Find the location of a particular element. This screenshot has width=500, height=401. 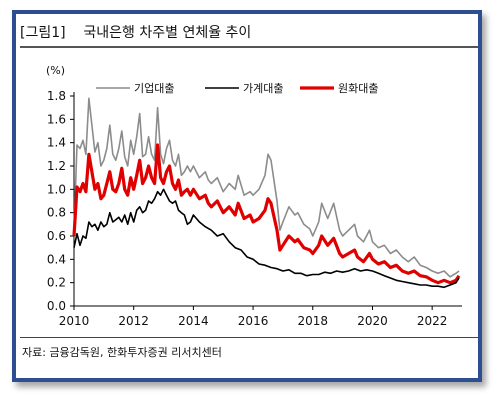

source-divider is located at coordinates (249, 337).